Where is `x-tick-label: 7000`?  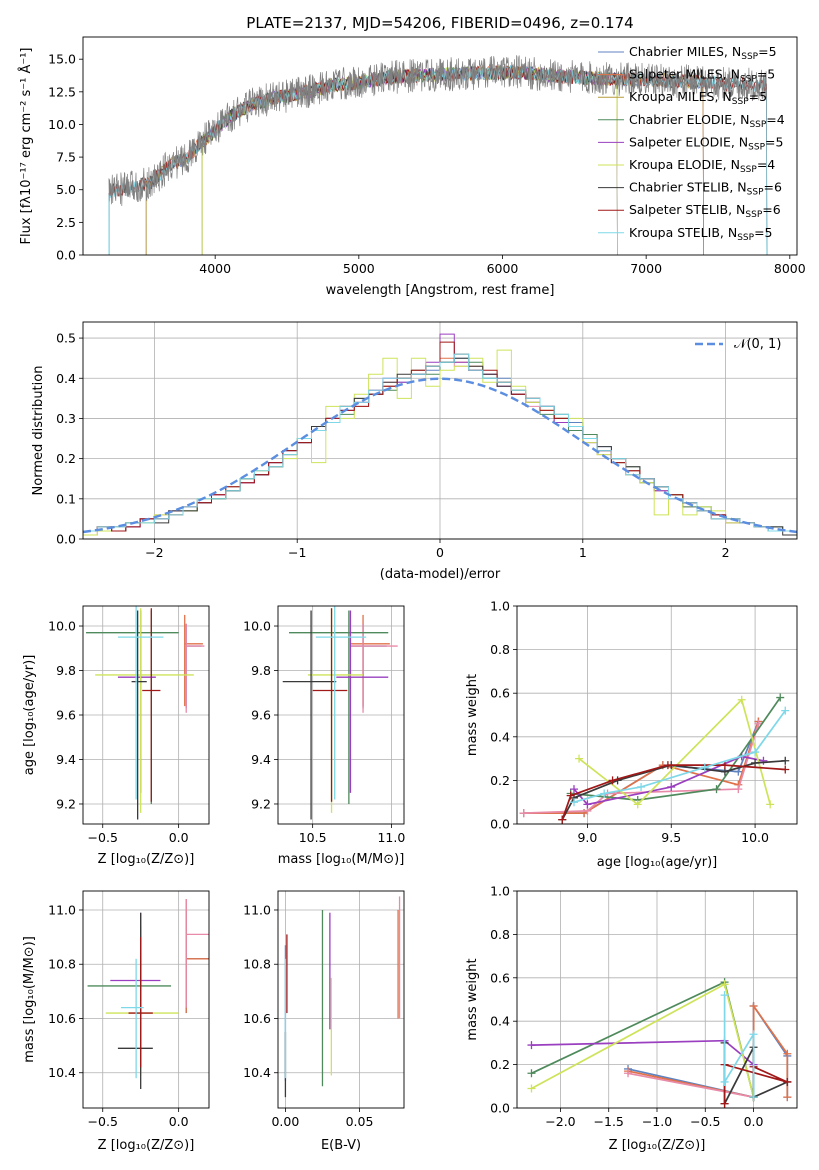 x-tick-label: 7000 is located at coordinates (646, 268).